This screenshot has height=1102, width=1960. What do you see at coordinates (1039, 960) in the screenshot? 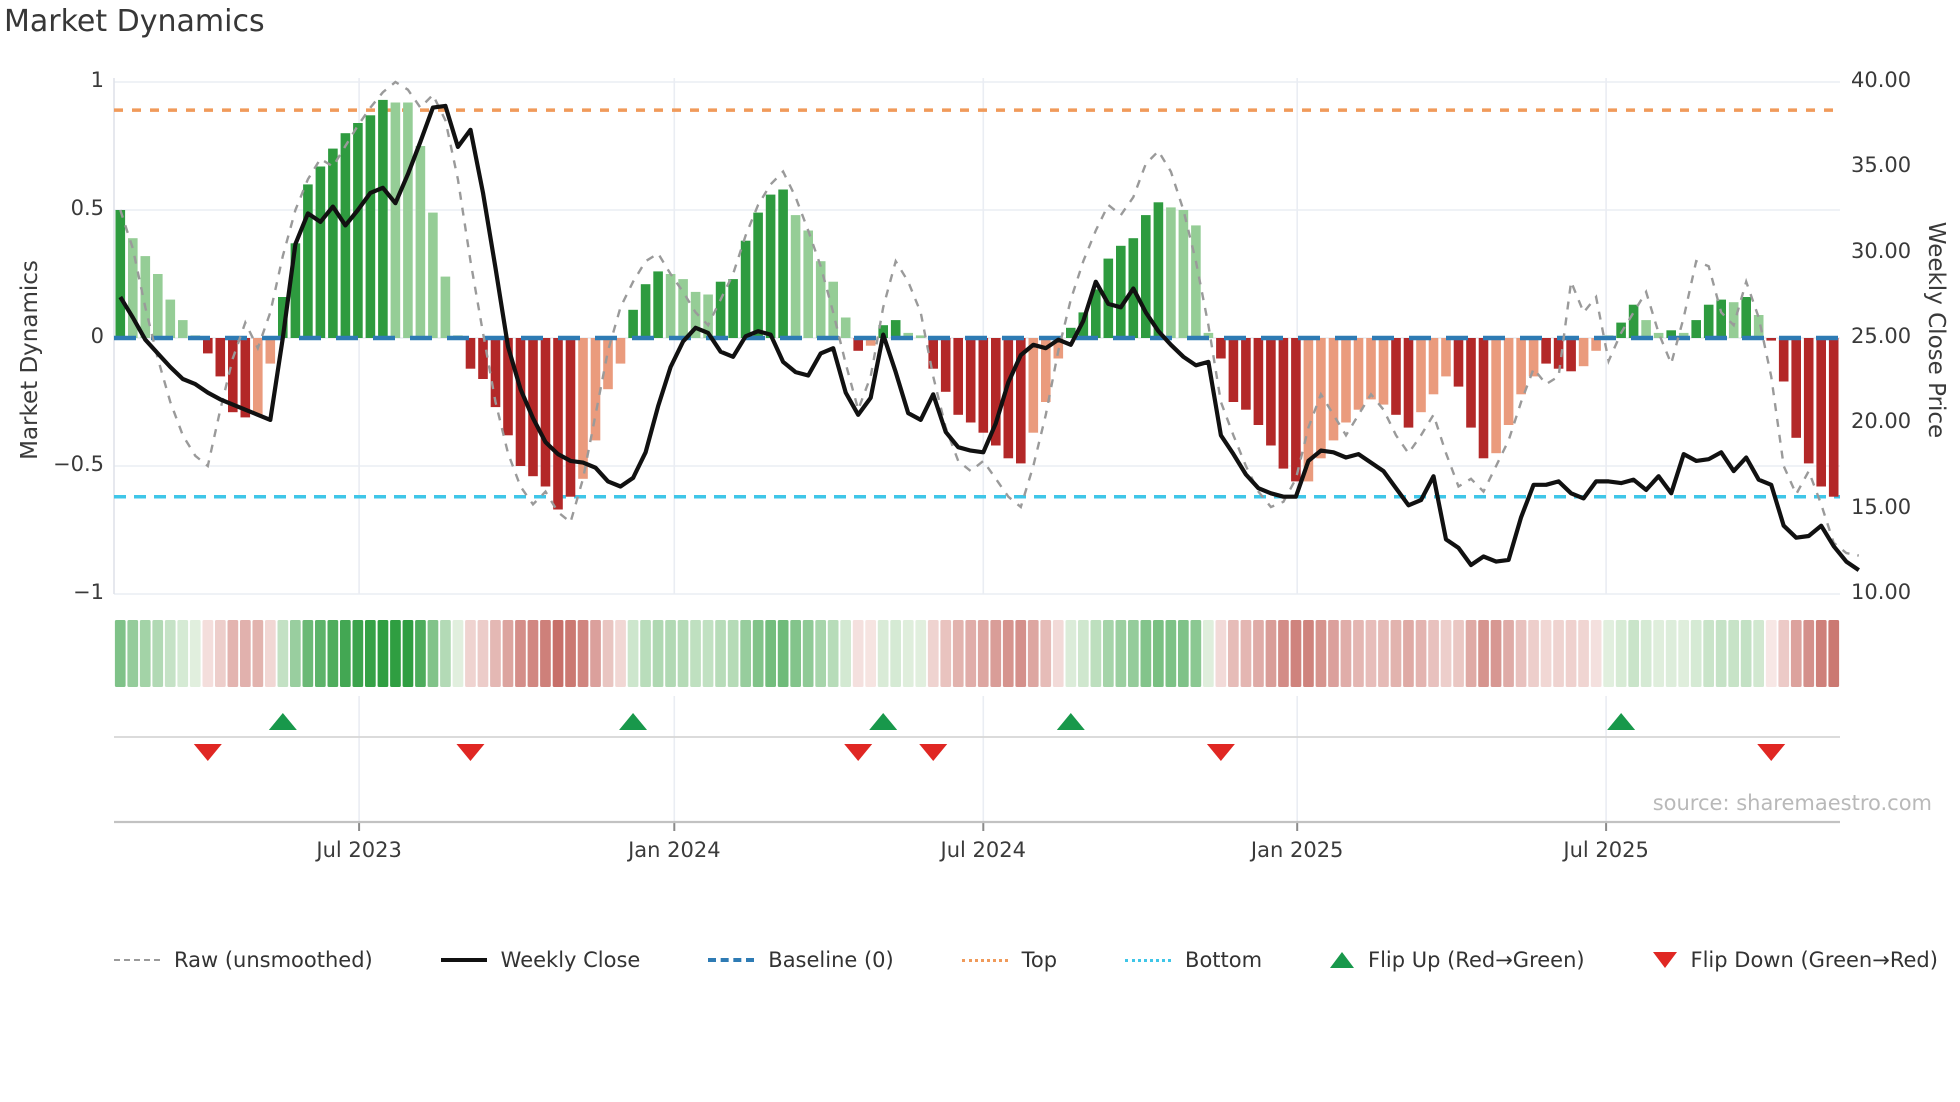
I see `legend-item-label: Top` at bounding box center [1039, 960].